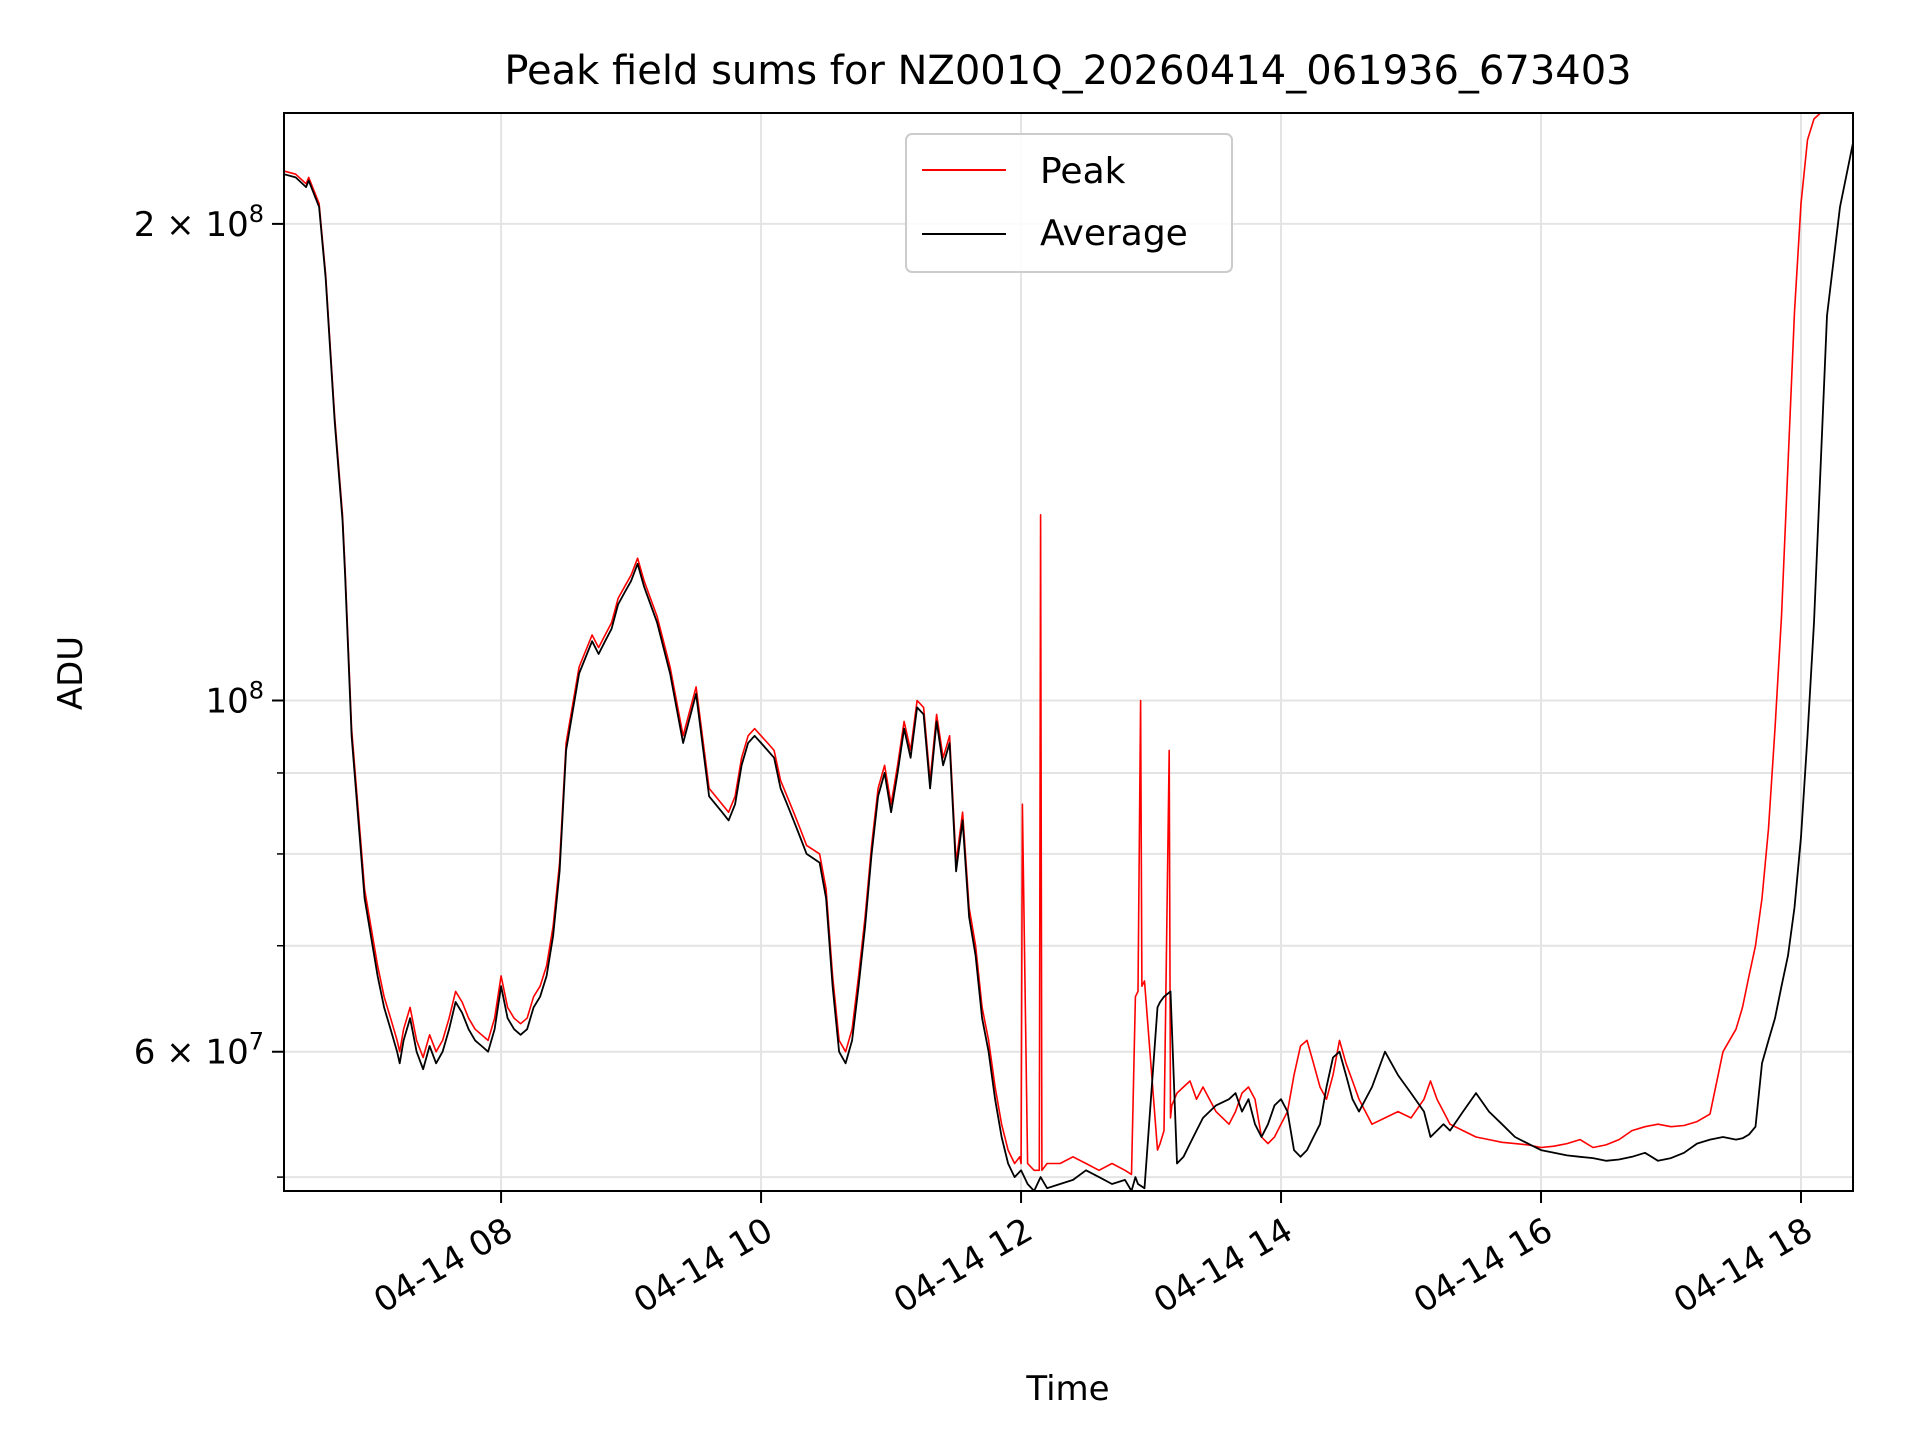 The height and width of the screenshot is (1440, 1920). What do you see at coordinates (963, 1265) in the screenshot?
I see `x-tick-label: 04-14 12` at bounding box center [963, 1265].